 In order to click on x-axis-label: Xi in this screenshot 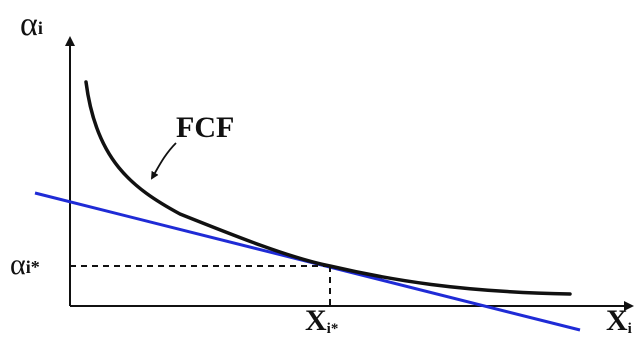, I will do `click(619, 321)`.